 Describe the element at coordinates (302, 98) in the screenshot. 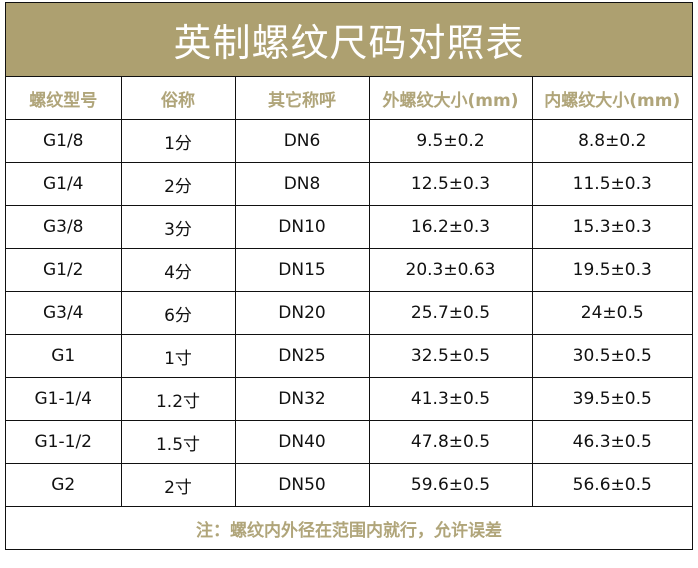

I see `column-header: 其它称呼` at that location.